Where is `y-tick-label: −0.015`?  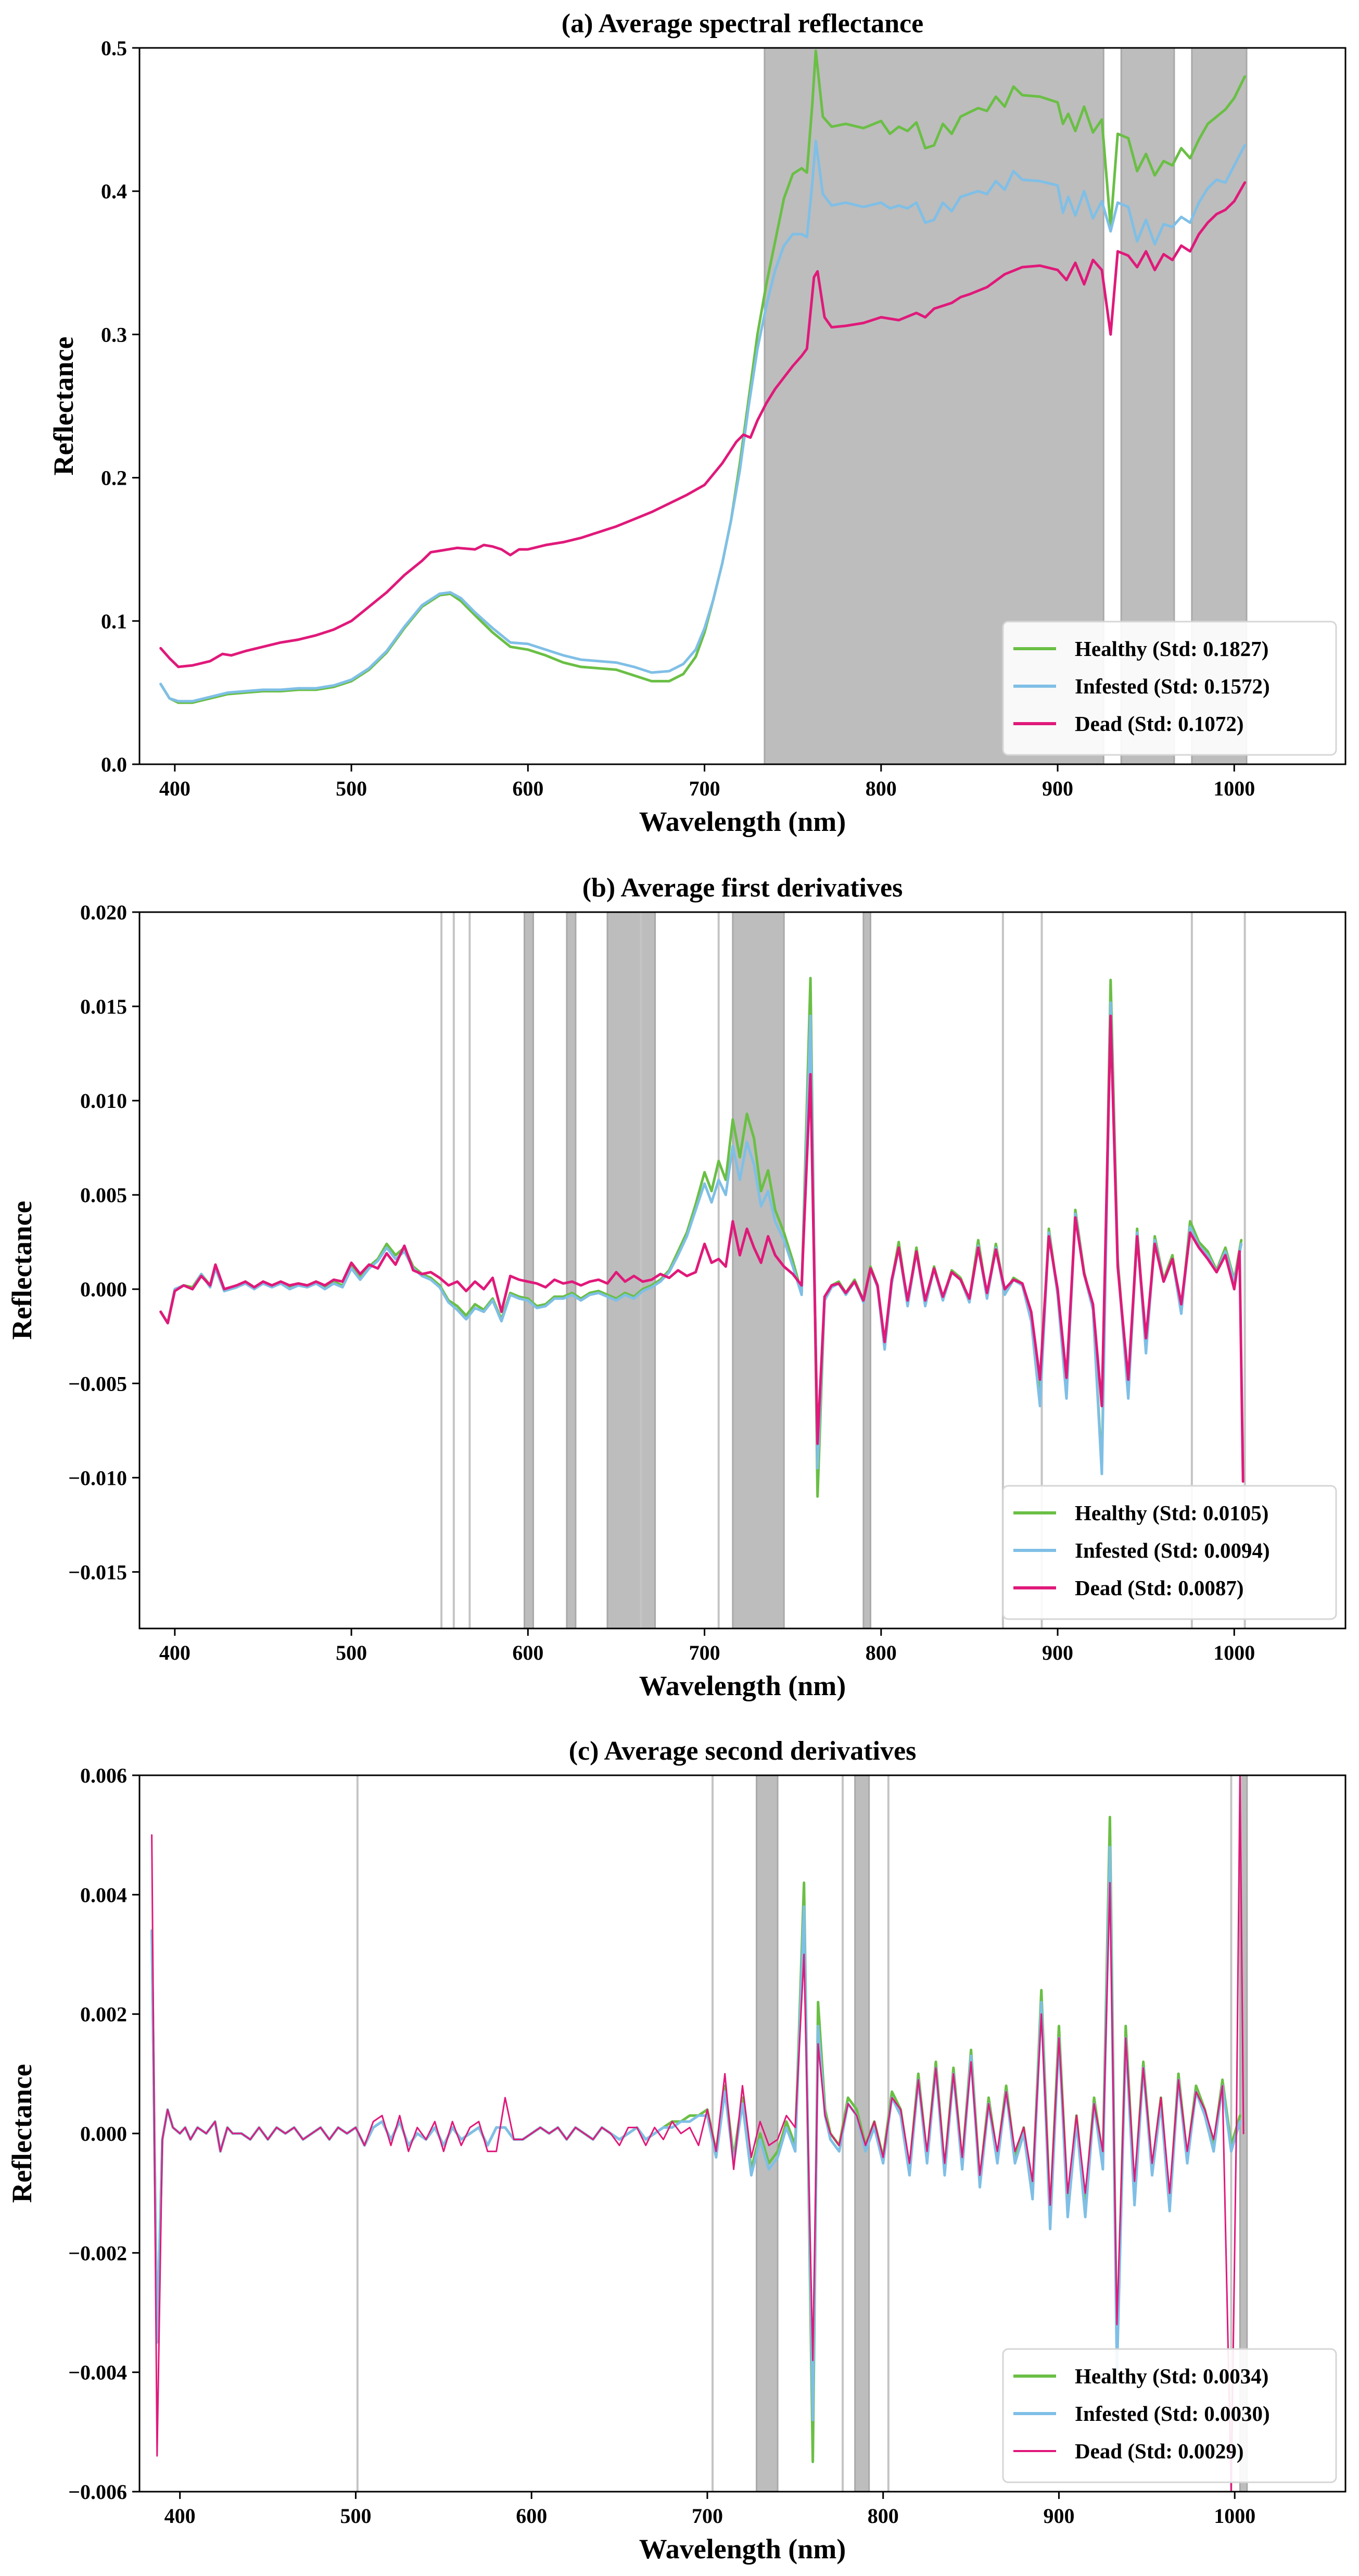 y-tick-label: −0.015 is located at coordinates (97, 1572).